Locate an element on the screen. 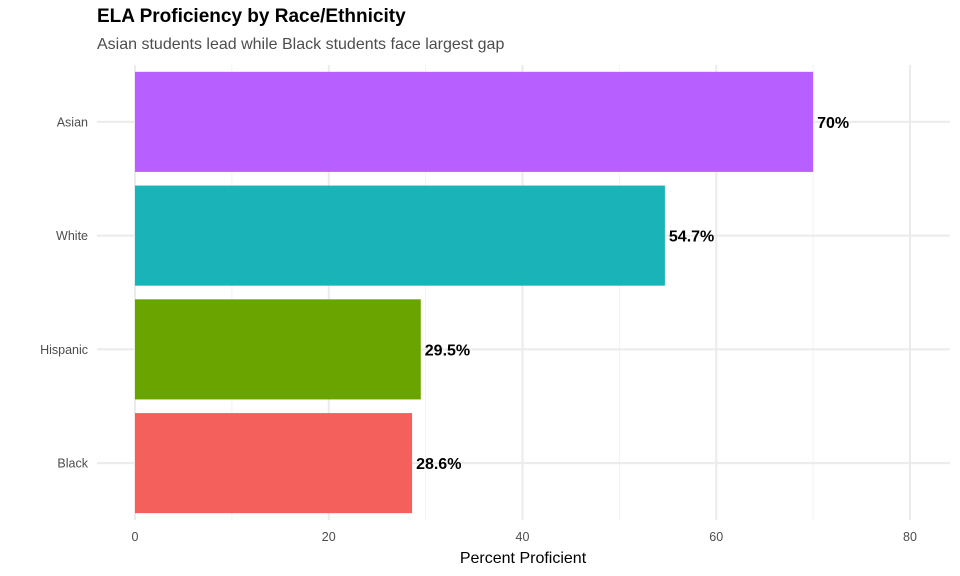 The height and width of the screenshot is (576, 960). data-label-white: 54.7% is located at coordinates (691, 237).